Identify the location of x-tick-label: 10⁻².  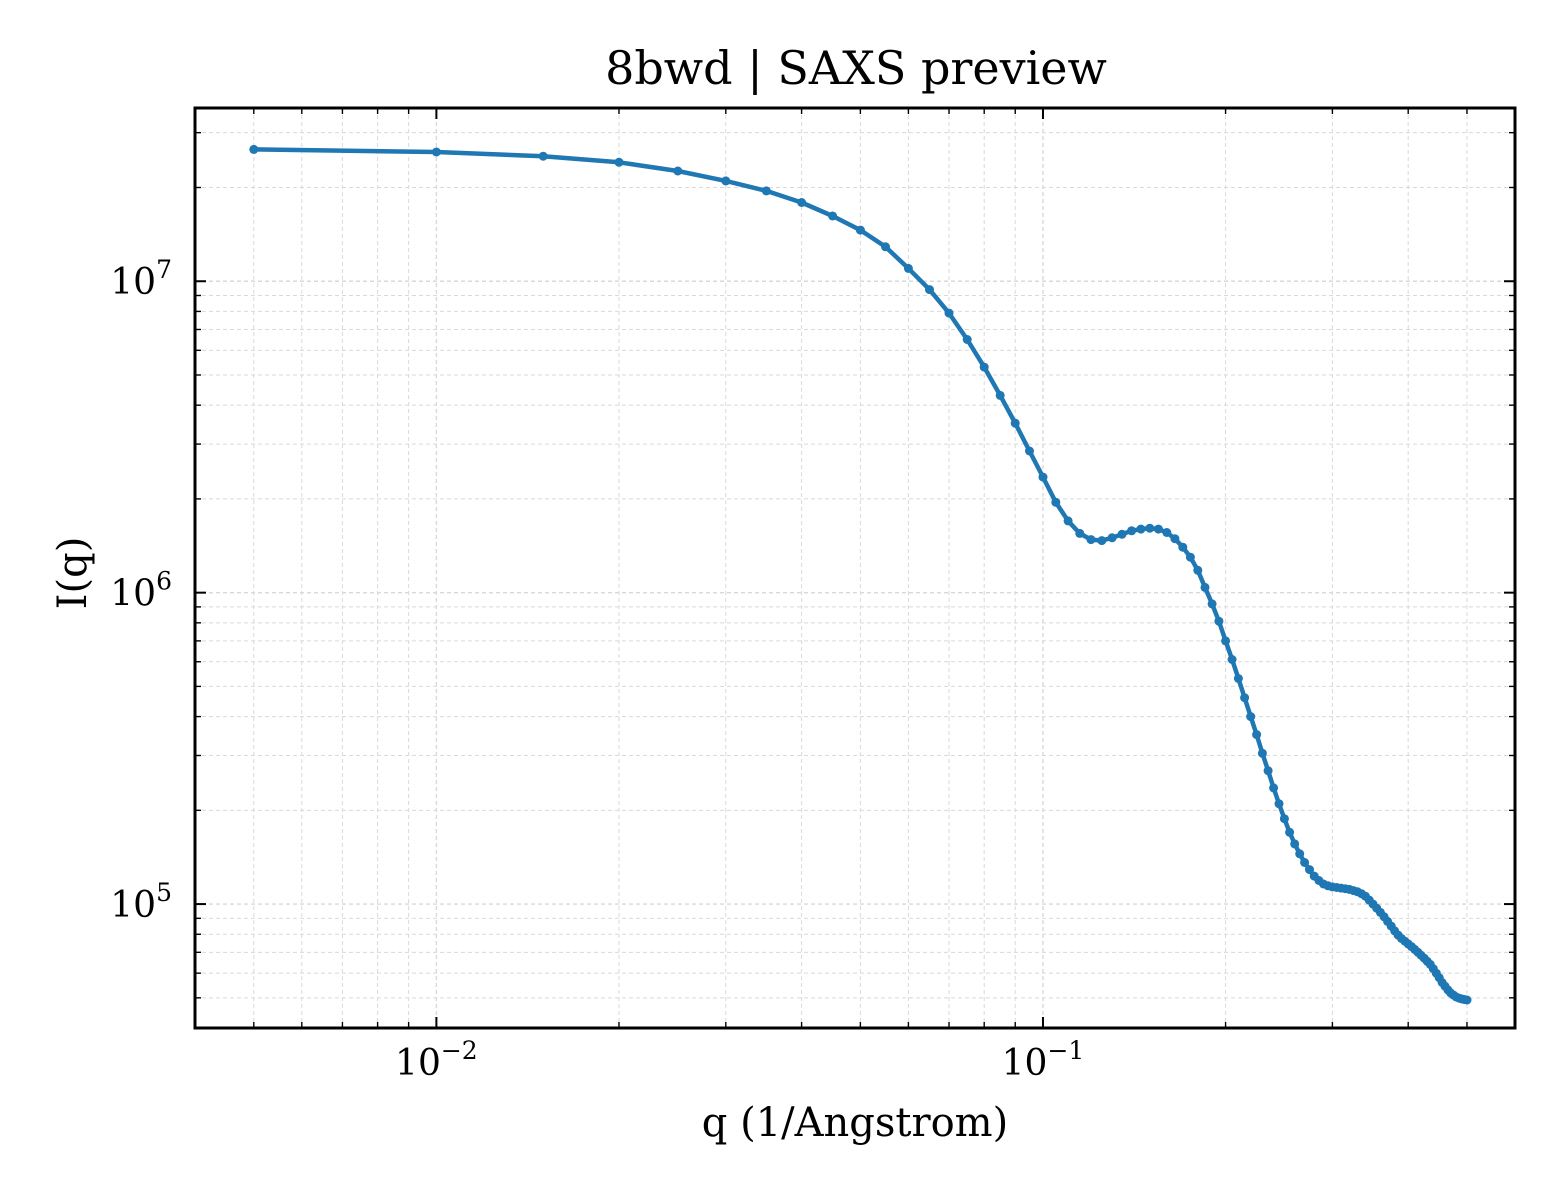
(436, 1060).